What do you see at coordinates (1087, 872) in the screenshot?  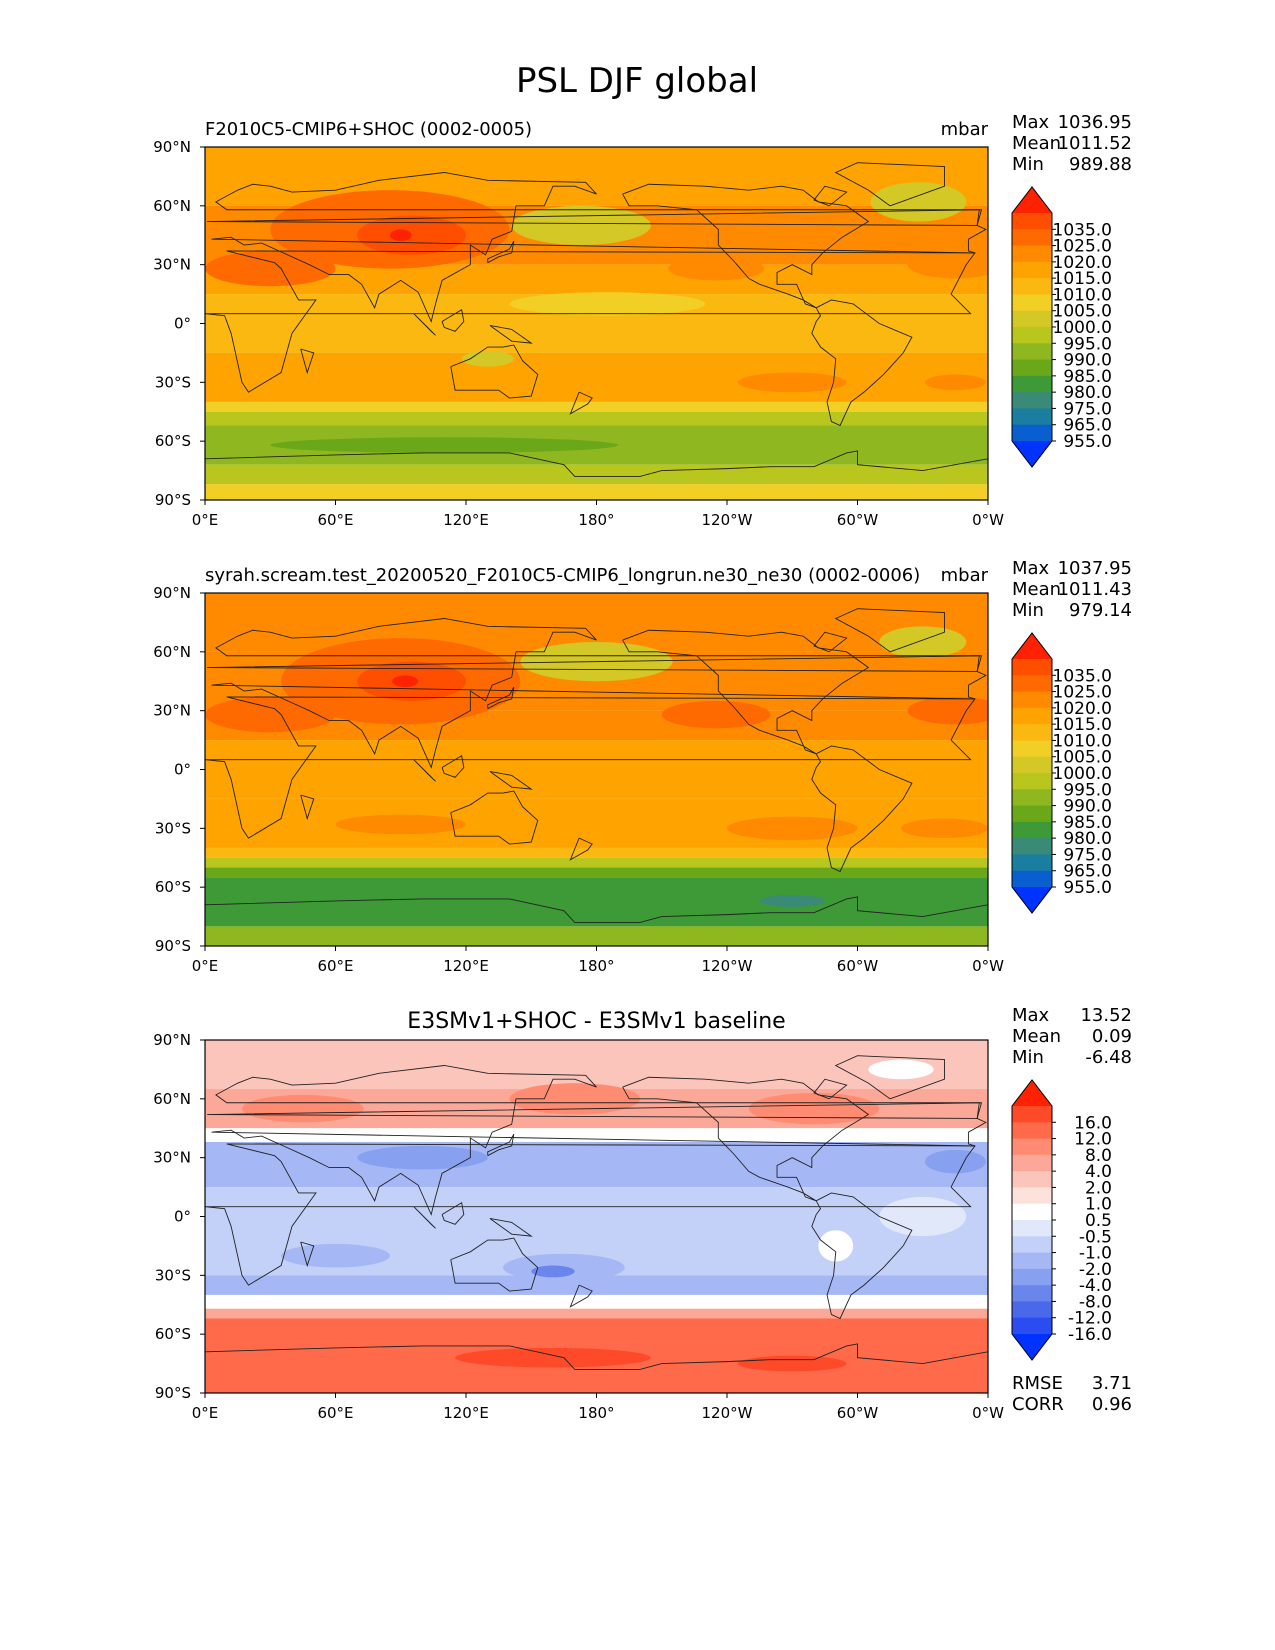 I see `colorbar-tick-label: 965.0` at bounding box center [1087, 872].